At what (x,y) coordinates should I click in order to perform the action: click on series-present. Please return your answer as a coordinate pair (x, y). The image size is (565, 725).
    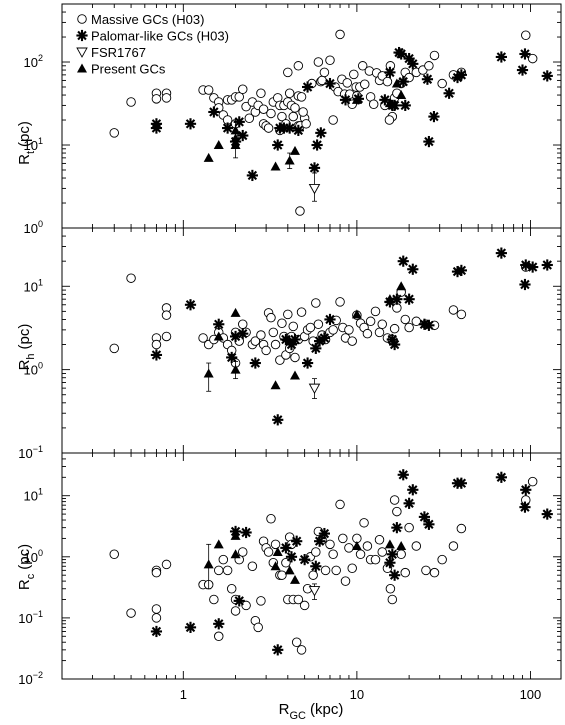
    Looking at the image, I should click on (305, 336).